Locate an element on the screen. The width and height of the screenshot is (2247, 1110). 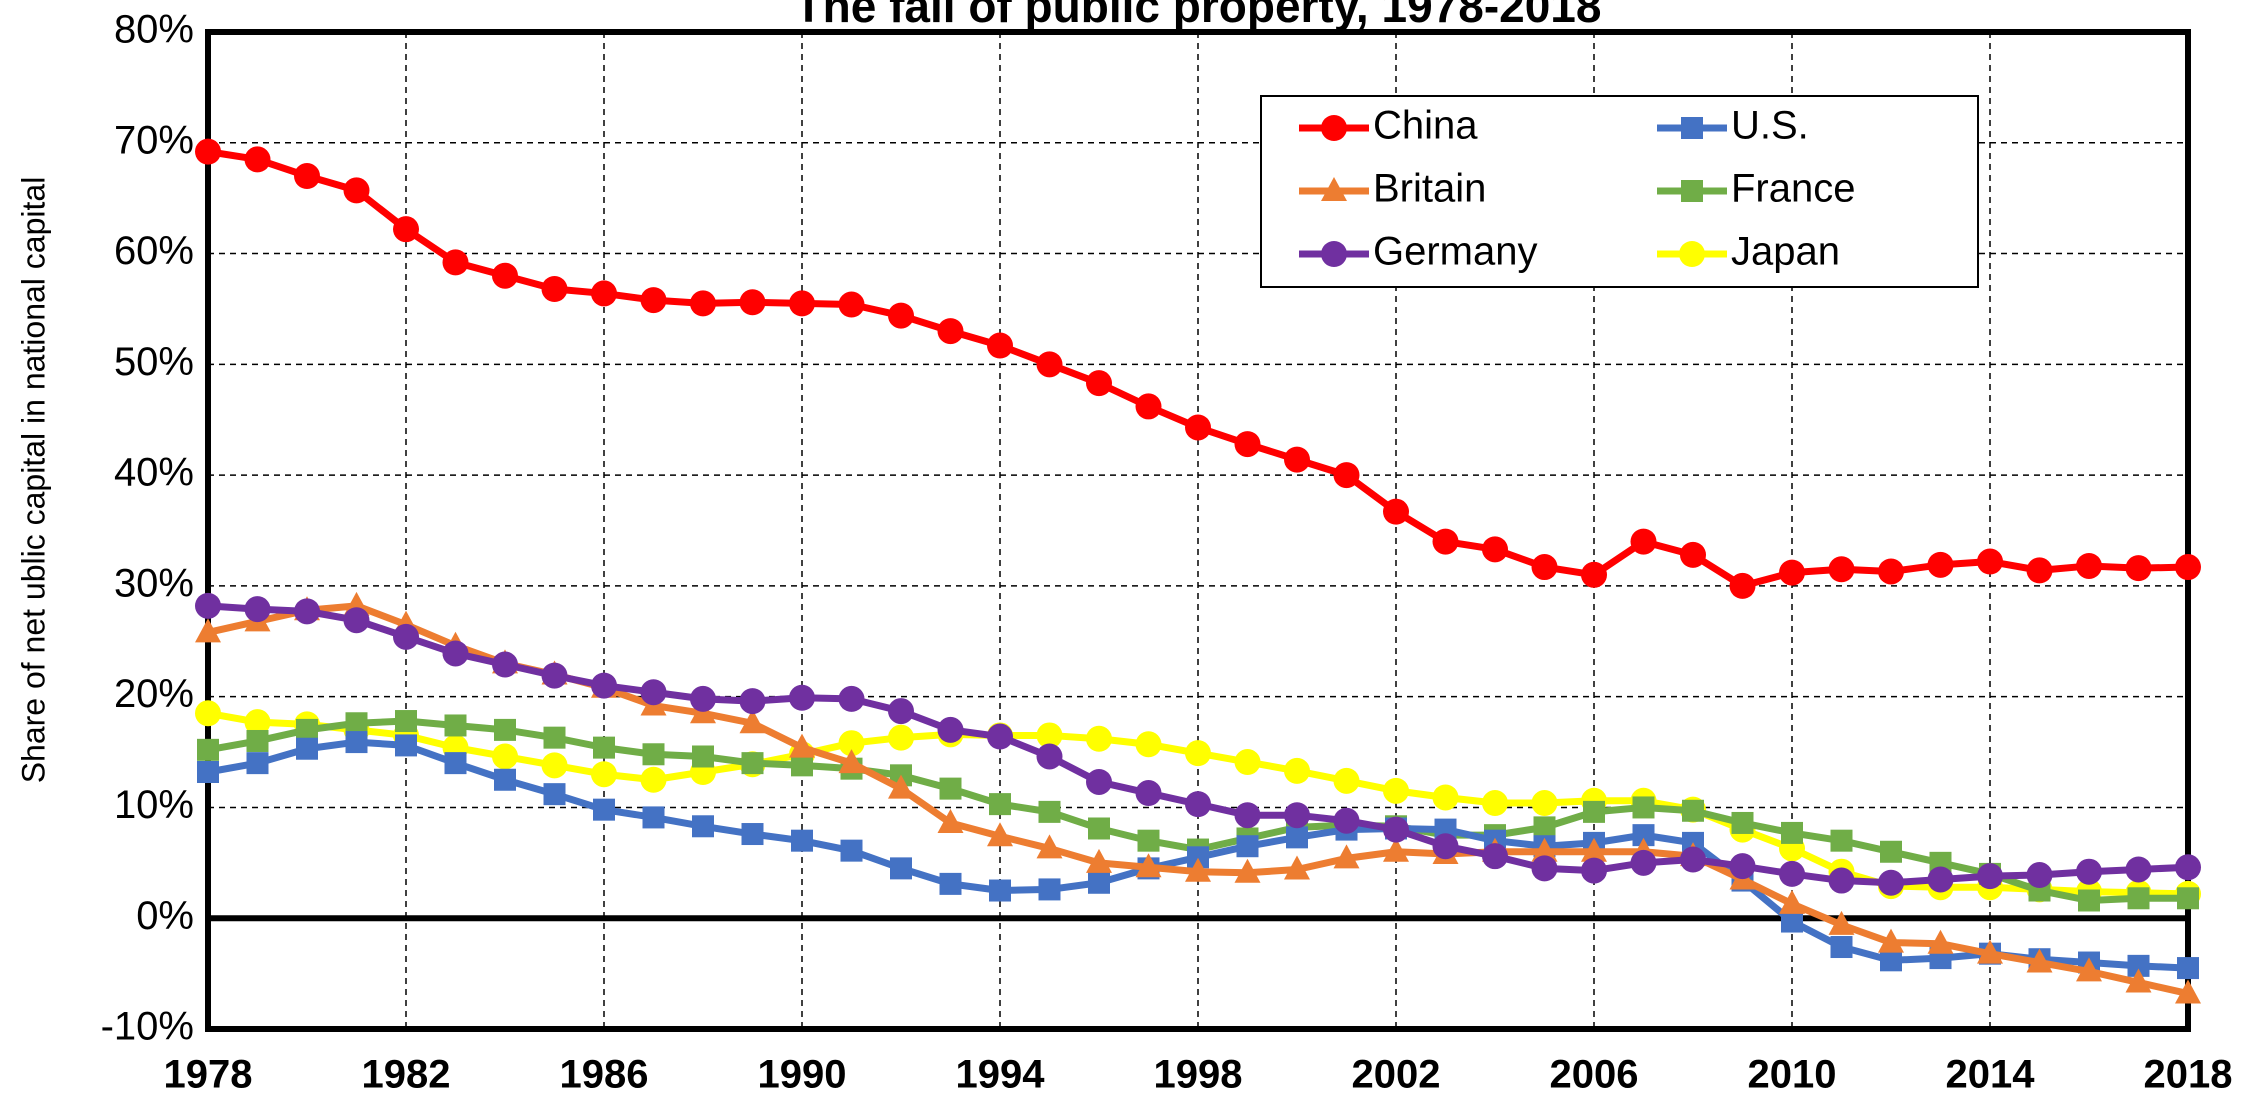
y-tick-label: 60% is located at coordinates (154, 251).